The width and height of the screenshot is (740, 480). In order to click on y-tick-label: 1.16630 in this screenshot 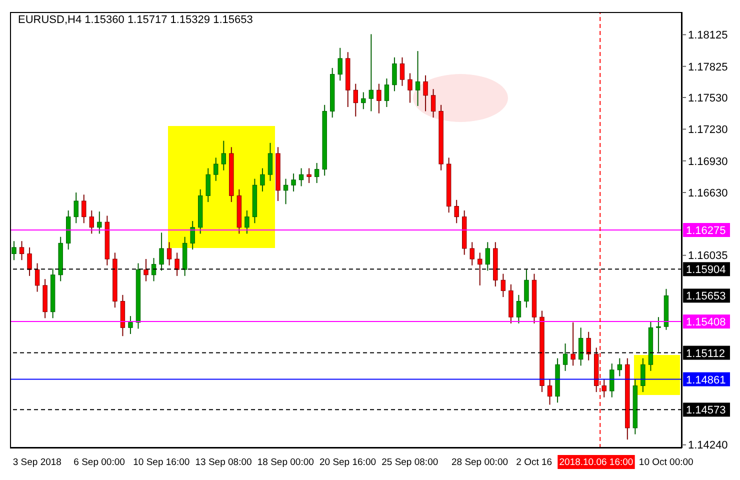, I will do `click(708, 193)`.